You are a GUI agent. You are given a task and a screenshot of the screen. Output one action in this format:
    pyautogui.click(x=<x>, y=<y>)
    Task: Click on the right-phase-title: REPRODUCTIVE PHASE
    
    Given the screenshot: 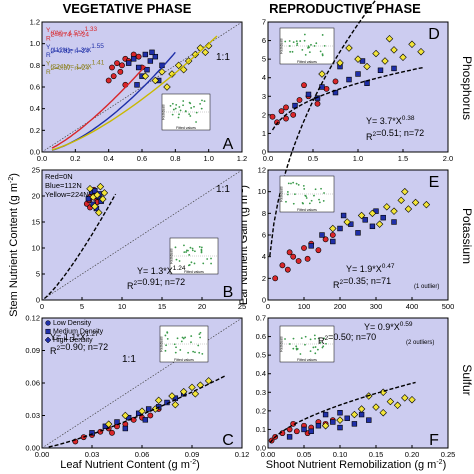 What is the action you would take?
    pyautogui.click(x=345, y=8)
    